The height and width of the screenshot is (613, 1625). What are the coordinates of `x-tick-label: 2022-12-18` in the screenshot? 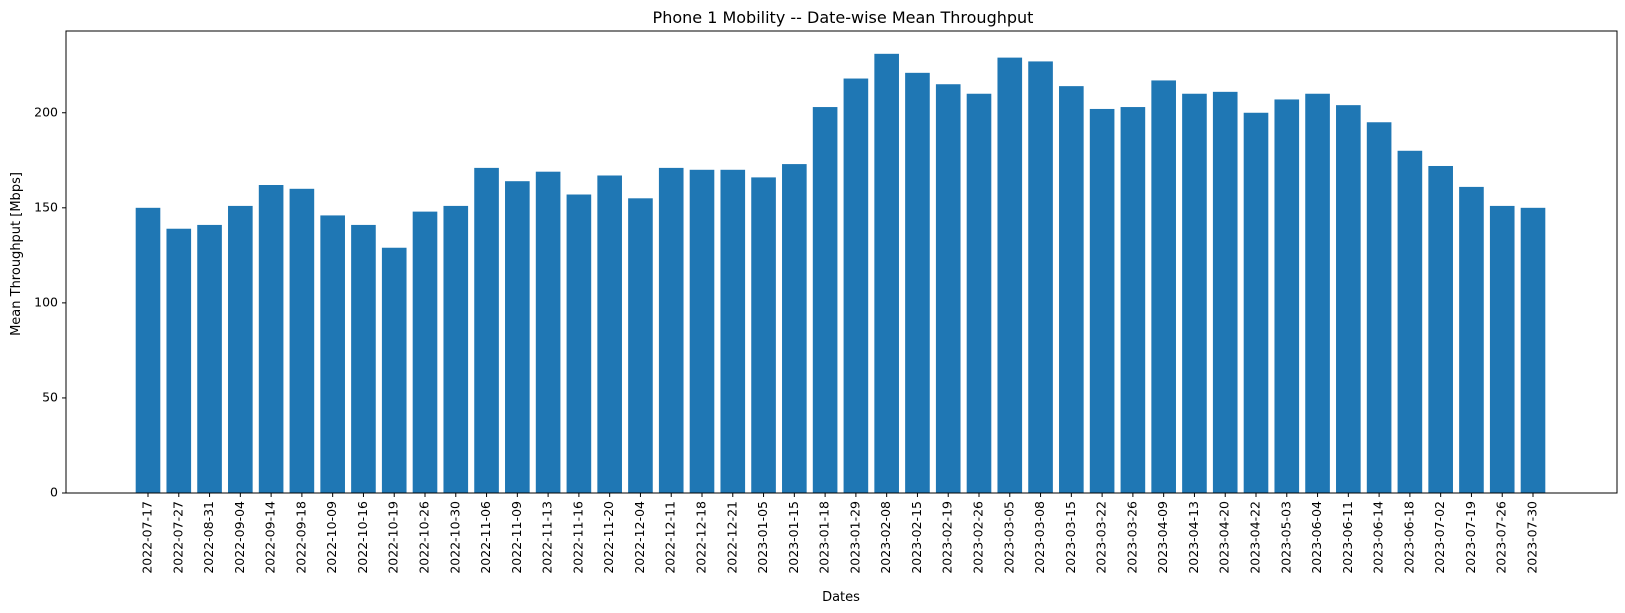 It's located at (701, 537).